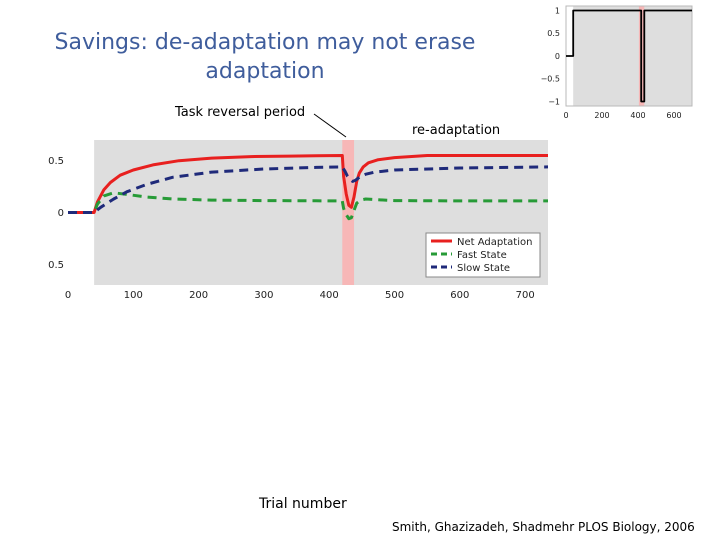 This screenshot has height=540, width=720. What do you see at coordinates (348, 212) in the screenshot?
I see `reversal-band` at bounding box center [348, 212].